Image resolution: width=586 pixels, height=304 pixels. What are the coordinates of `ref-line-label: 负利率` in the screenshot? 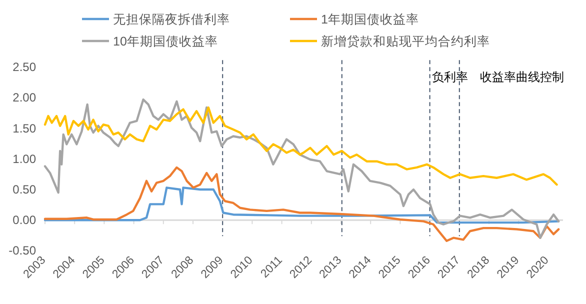 It's located at (450, 77).